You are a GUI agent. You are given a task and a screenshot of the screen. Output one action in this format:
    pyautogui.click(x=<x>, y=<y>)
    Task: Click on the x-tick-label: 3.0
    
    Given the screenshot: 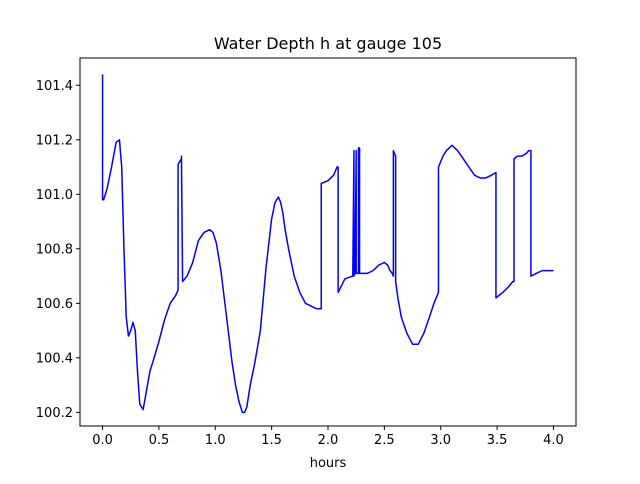 What is the action you would take?
    pyautogui.click(x=440, y=440)
    